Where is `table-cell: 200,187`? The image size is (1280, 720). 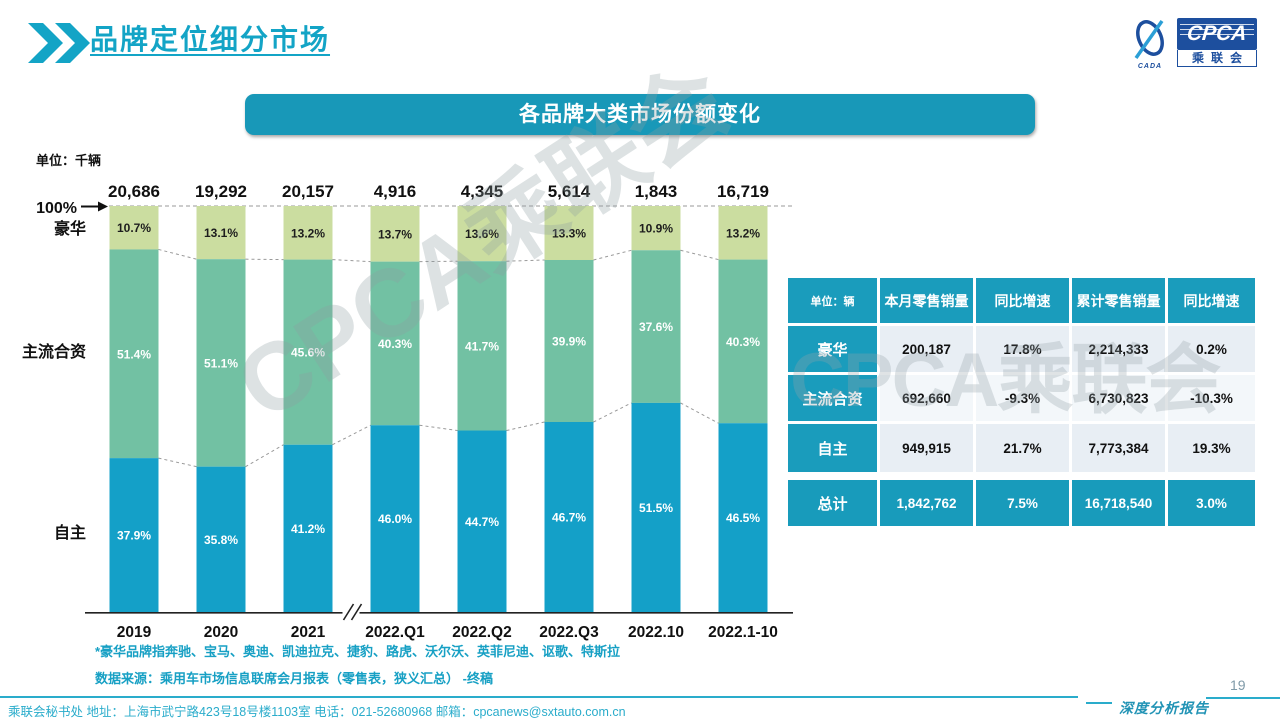 table-cell: 200,187 is located at coordinates (926, 349).